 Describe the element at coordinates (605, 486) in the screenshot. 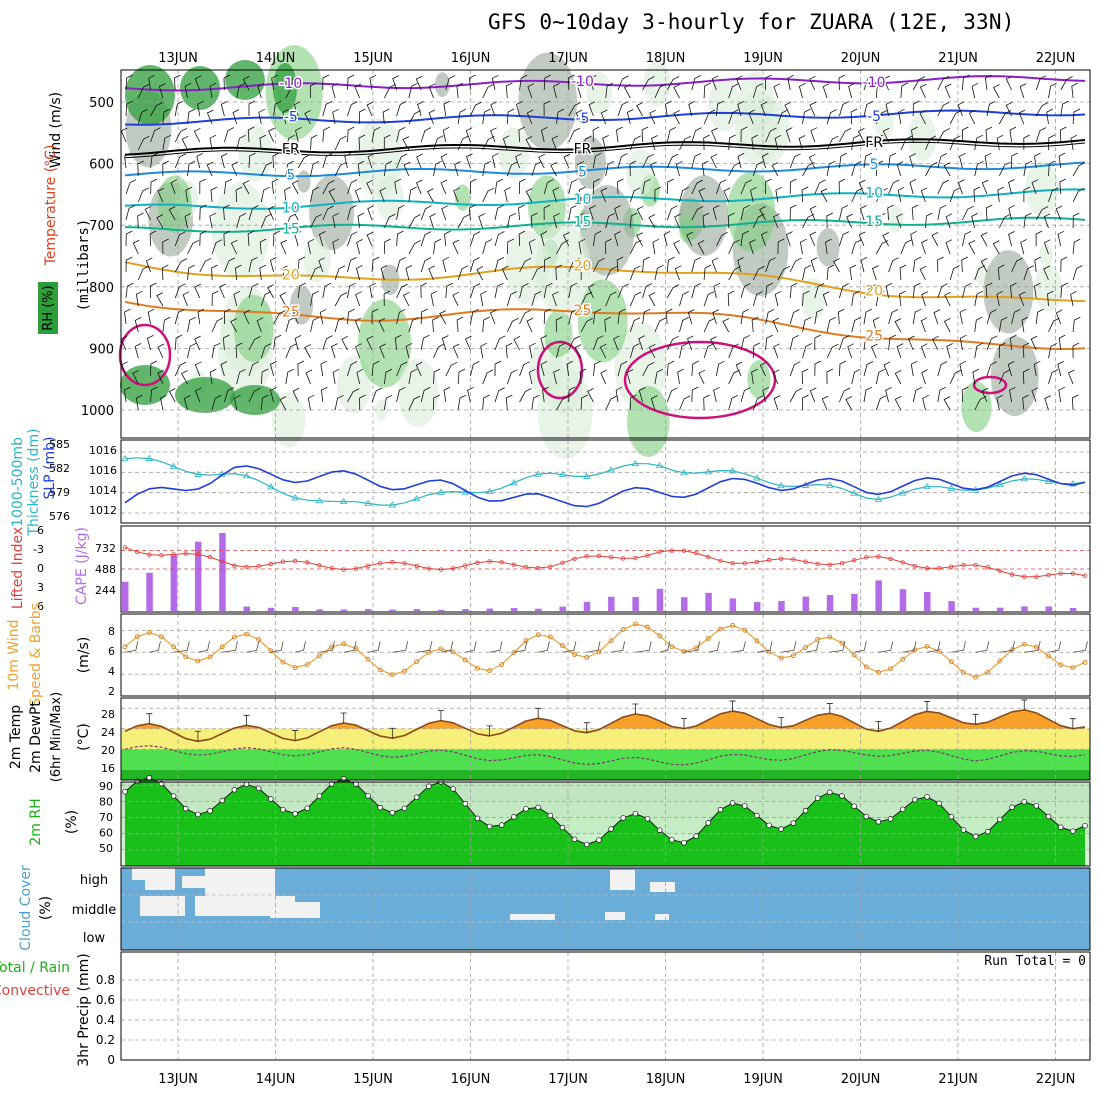

I see `slp-line` at that location.